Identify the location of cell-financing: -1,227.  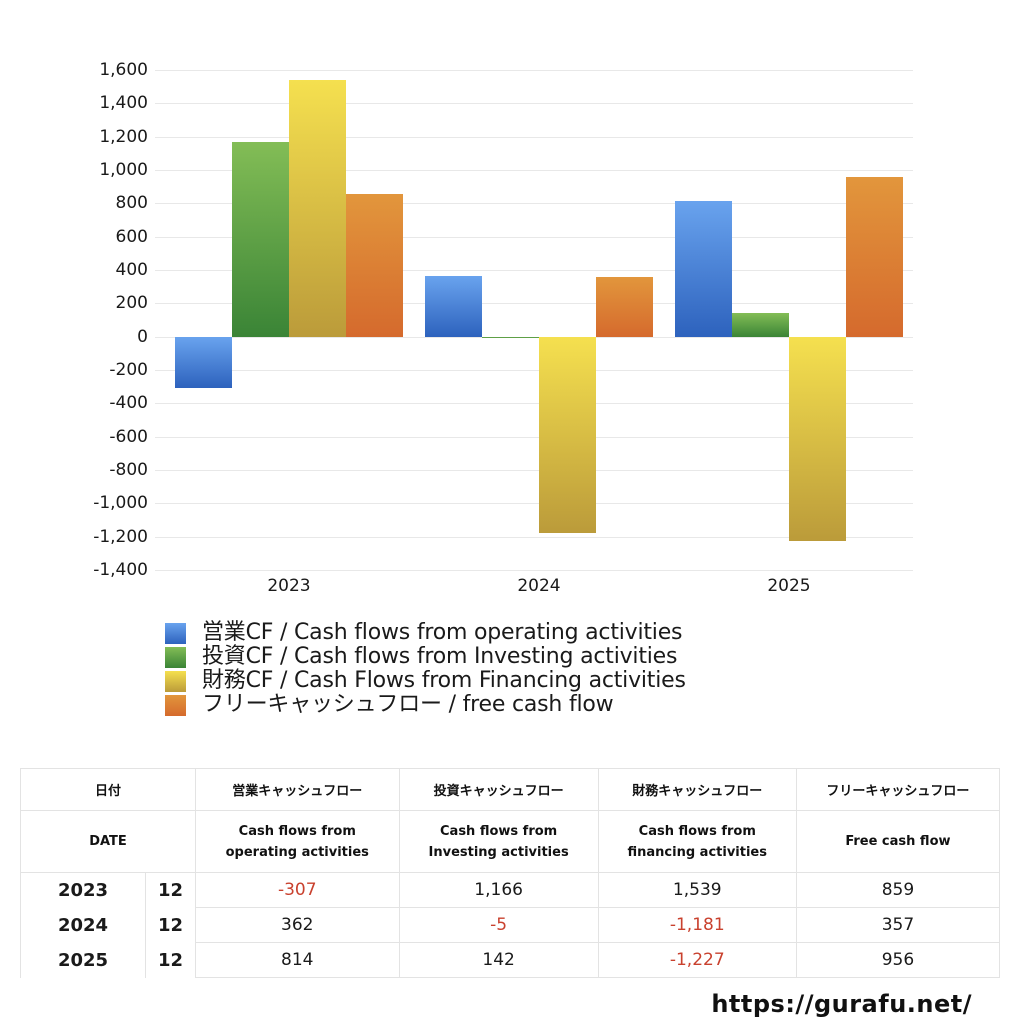
(697, 960).